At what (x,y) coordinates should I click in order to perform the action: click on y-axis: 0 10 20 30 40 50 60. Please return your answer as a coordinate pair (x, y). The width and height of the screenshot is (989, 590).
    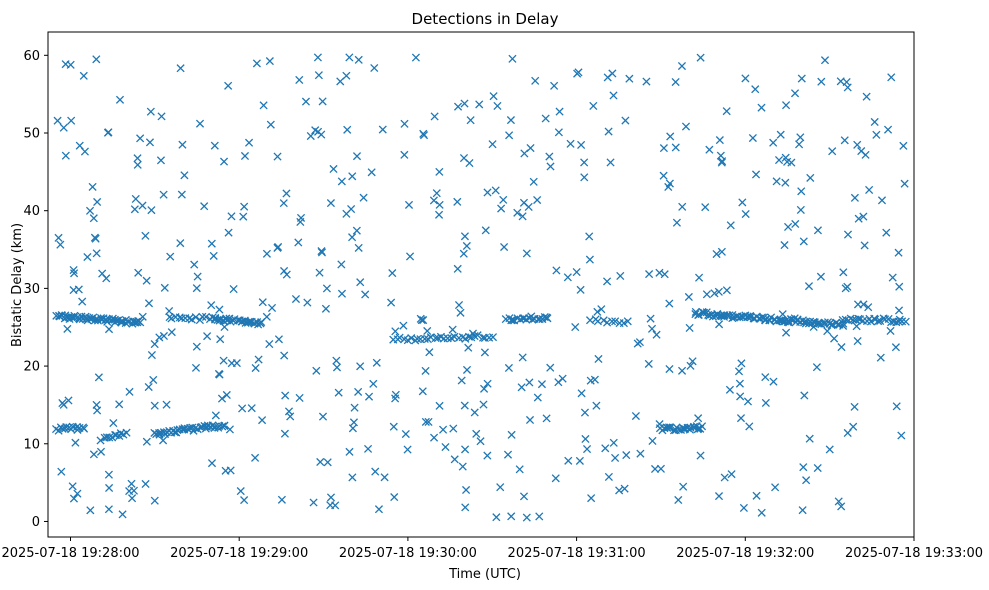
    Looking at the image, I should click on (35, 289).